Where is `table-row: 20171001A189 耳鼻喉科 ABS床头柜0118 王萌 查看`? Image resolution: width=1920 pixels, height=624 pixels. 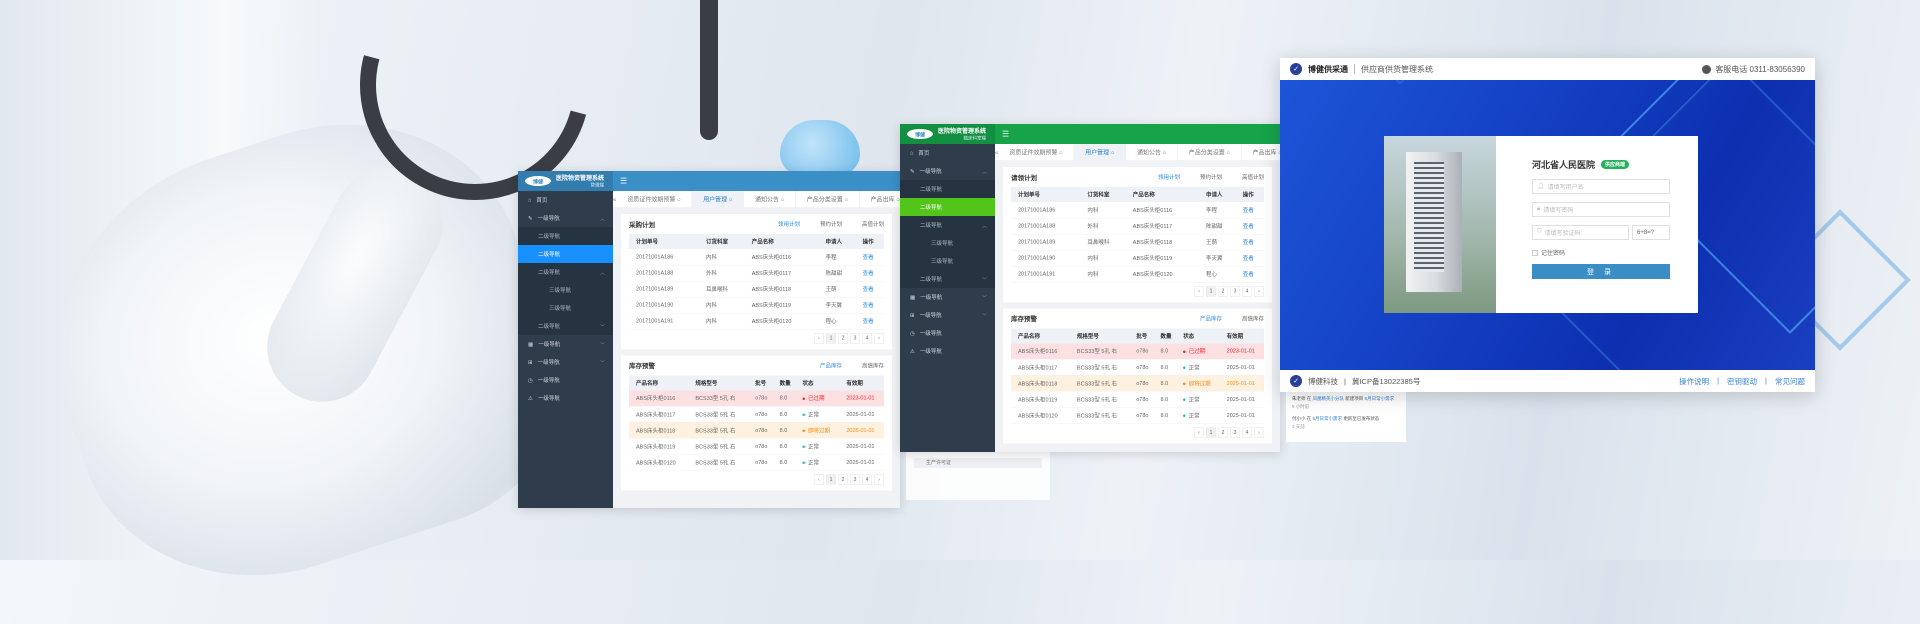 table-row: 20171001A189 耳鼻喉科 ABS床头柜0118 王萌 查看 is located at coordinates (1137, 242).